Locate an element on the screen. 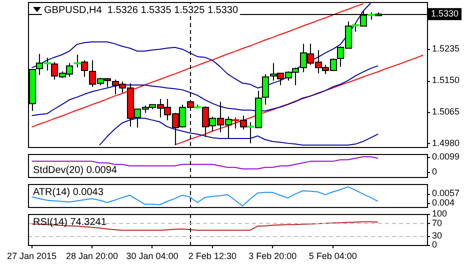 The height and width of the screenshot is (265, 467). y-tick-label: 0.0099 is located at coordinates (446, 156).